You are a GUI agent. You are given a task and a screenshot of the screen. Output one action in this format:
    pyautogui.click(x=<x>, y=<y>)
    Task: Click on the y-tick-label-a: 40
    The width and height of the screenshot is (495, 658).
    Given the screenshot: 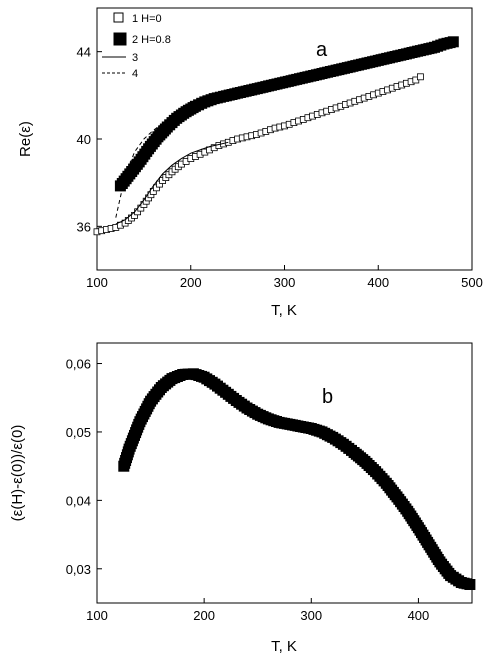 What is the action you would take?
    pyautogui.click(x=84, y=139)
    